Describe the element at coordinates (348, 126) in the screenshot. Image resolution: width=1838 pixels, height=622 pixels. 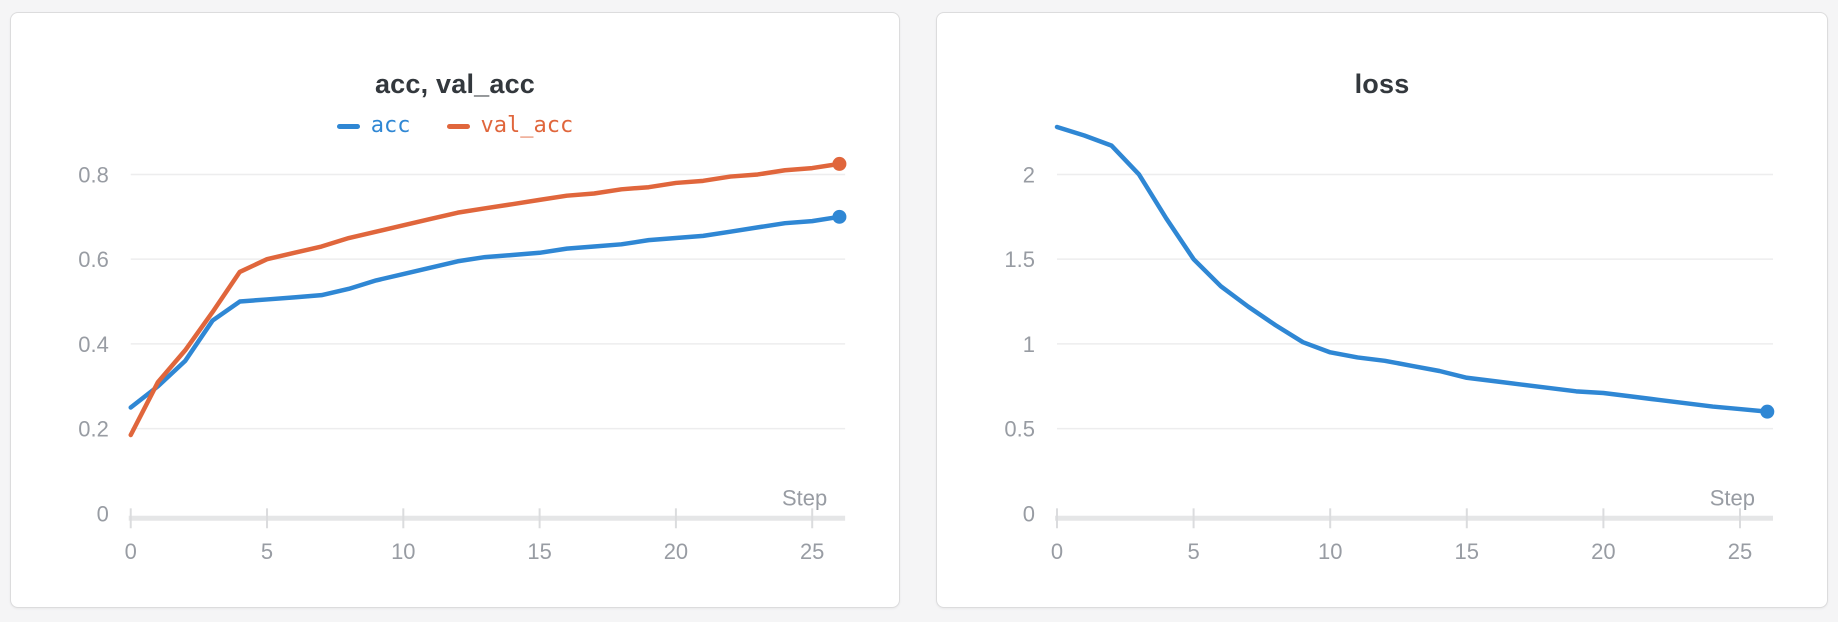
I see `acc-series-swatch` at that location.